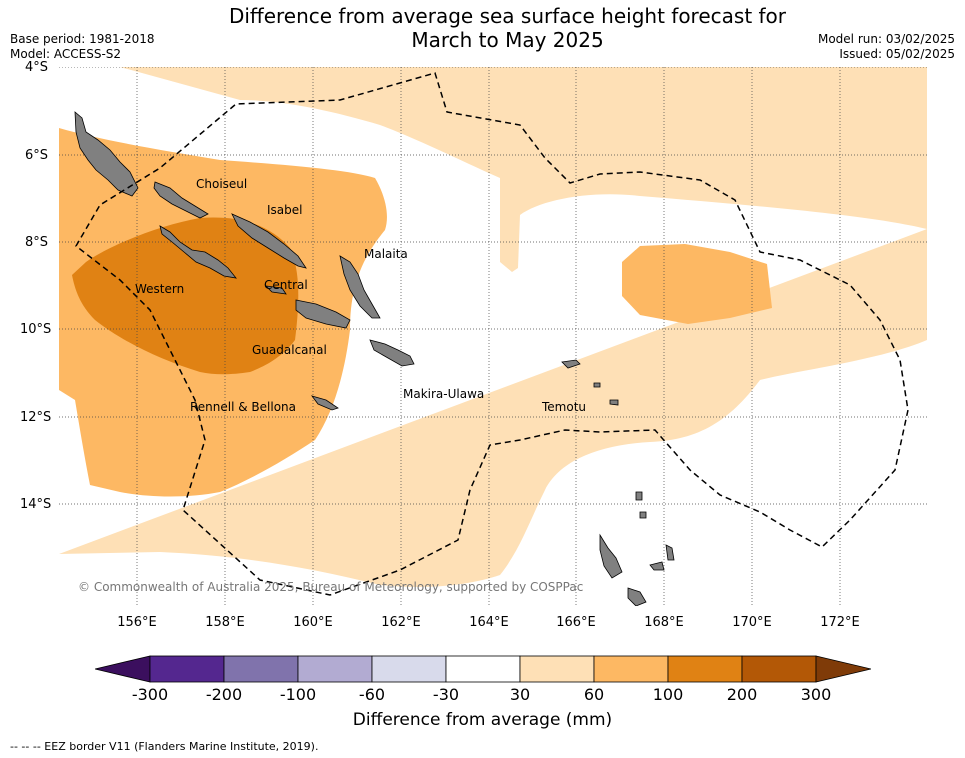  Describe the element at coordinates (225, 622) in the screenshot. I see `lon-label-158e: 158°E` at that location.